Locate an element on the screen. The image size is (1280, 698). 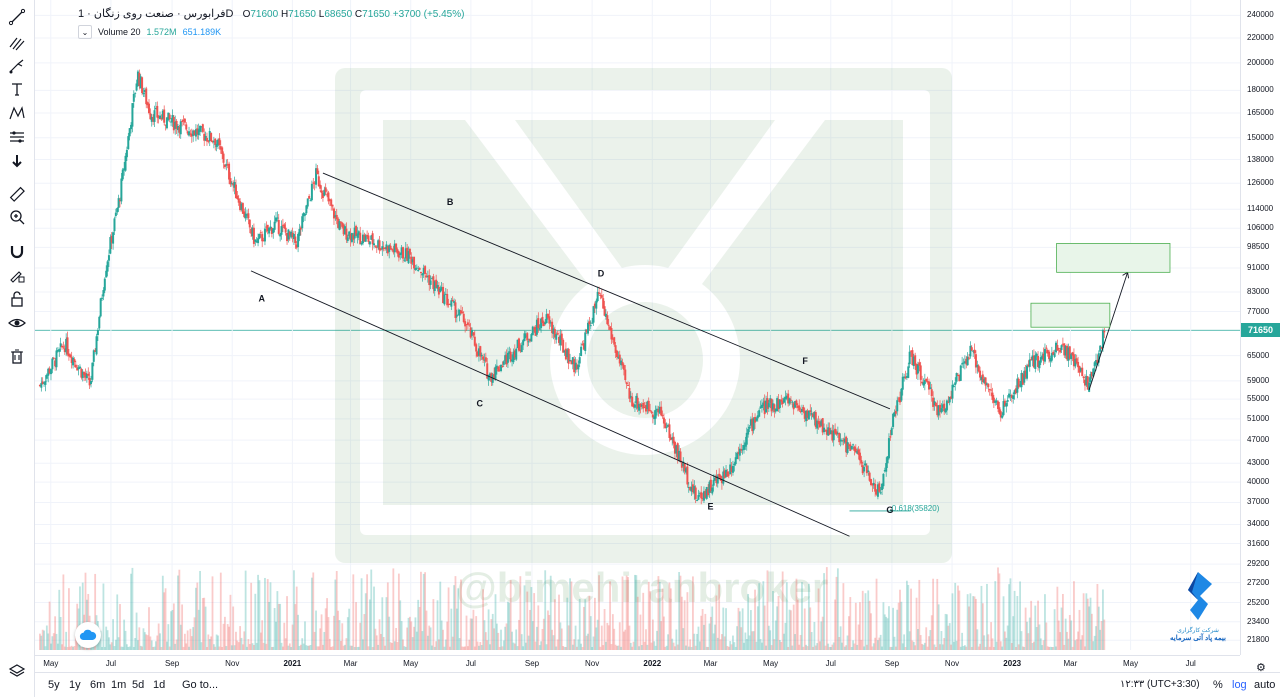
range-button-1m: 1m is located at coordinates (119, 685).